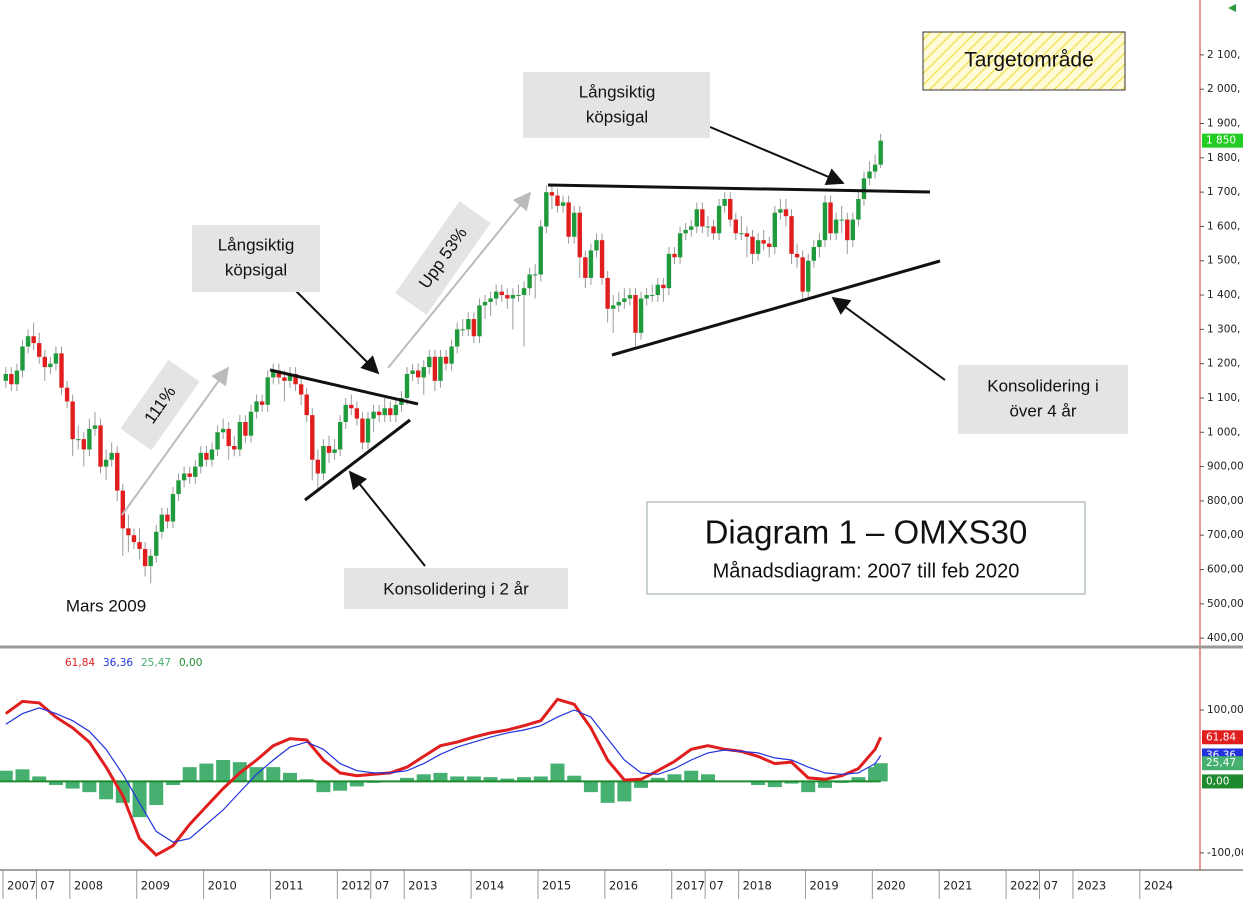  What do you see at coordinates (1221, 737) in the screenshot?
I see `value-tag-label: 61,84` at bounding box center [1221, 737].